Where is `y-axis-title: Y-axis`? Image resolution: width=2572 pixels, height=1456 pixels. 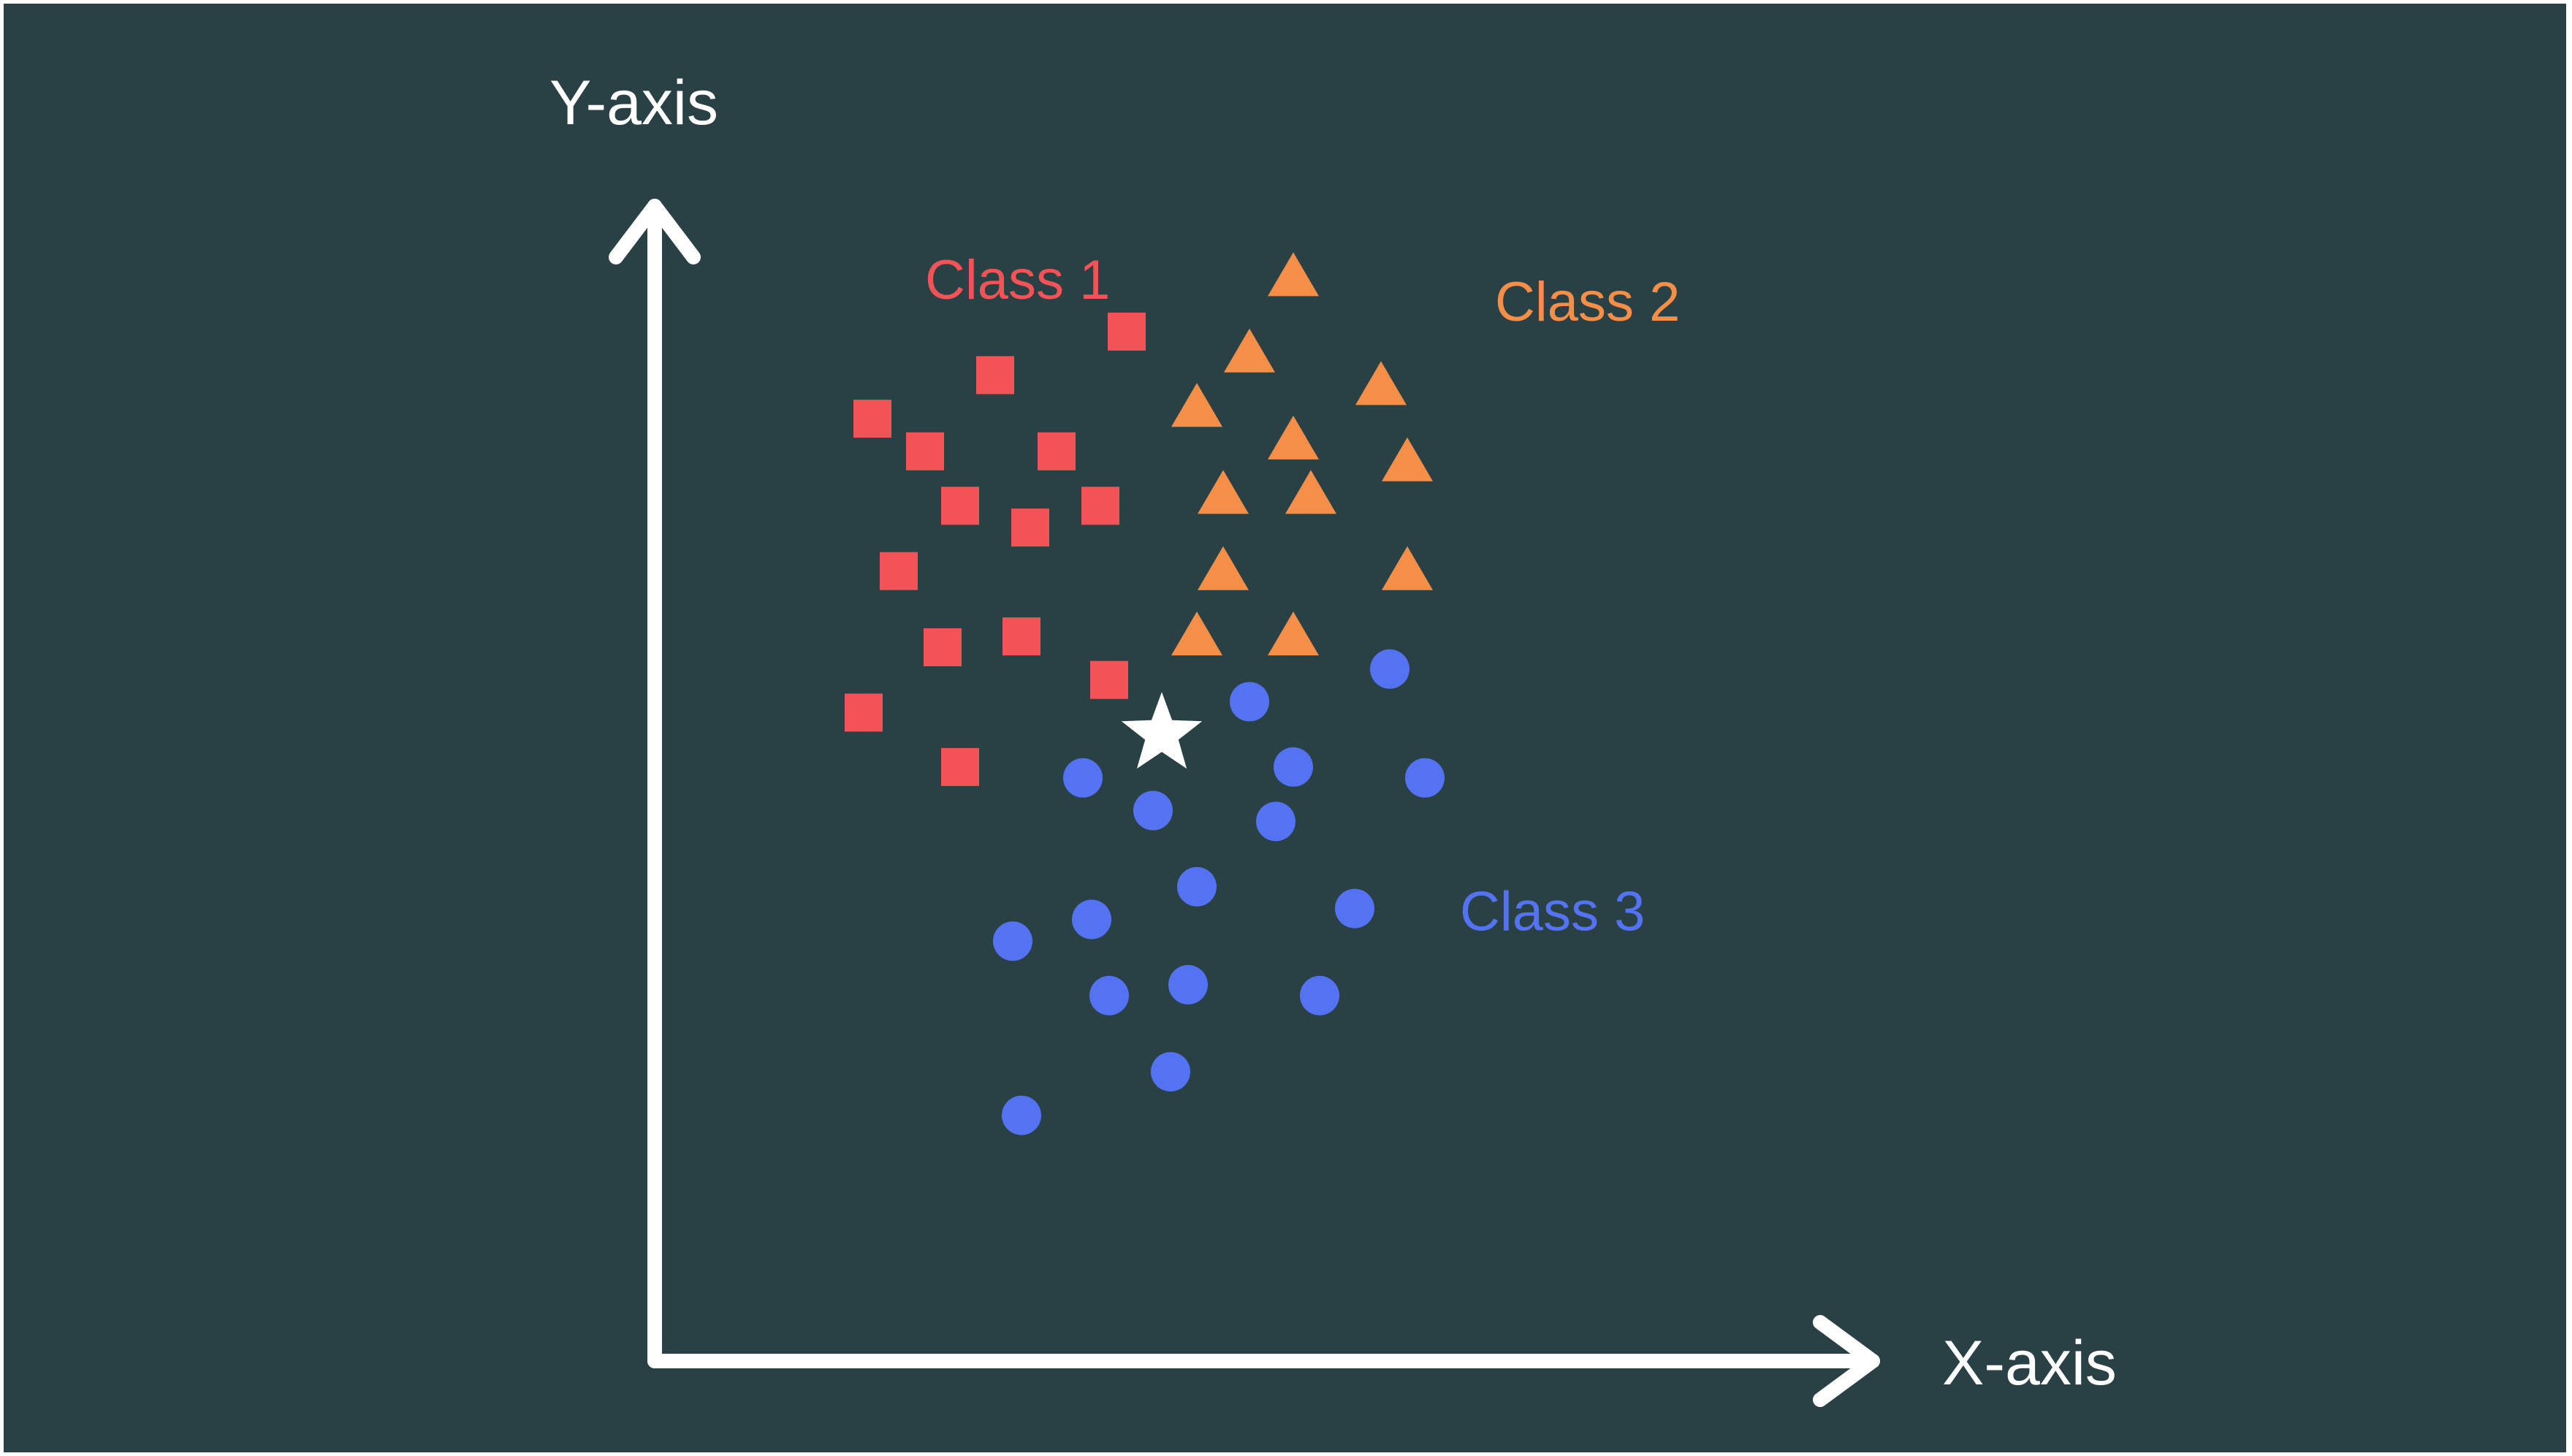
y-axis-title: Y-axis is located at coordinates (633, 103).